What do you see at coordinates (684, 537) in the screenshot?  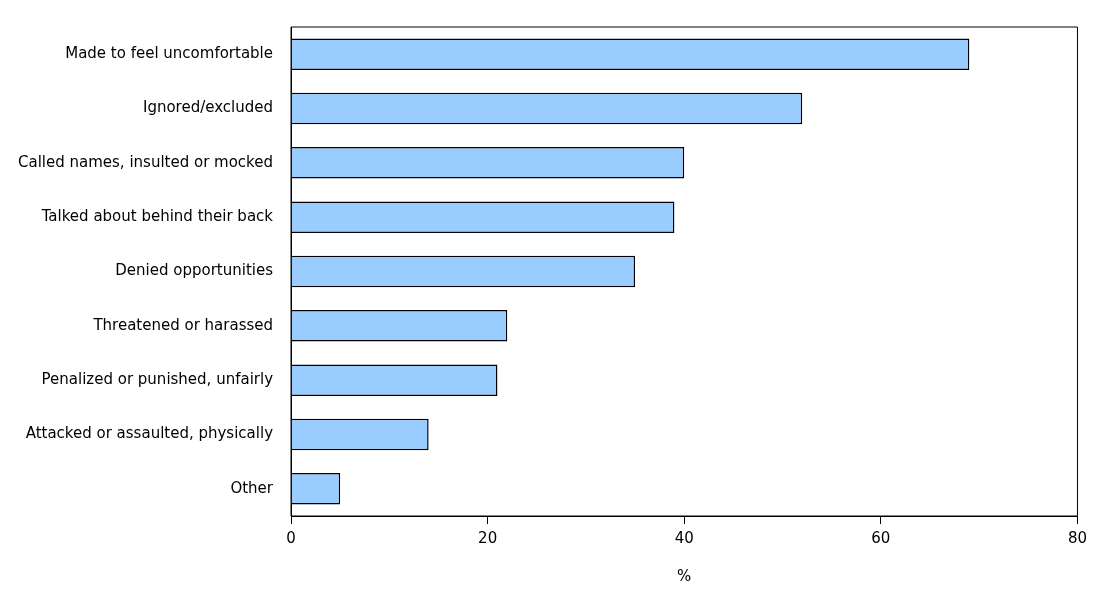 I see `x-tick-label: 40` at bounding box center [684, 537].